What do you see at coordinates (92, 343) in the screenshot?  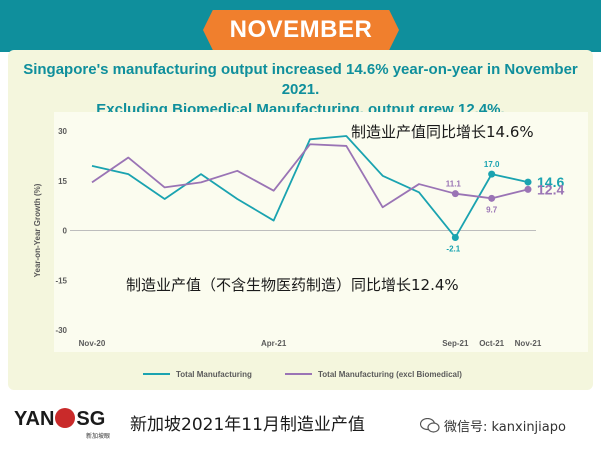 I see `x-tick-label: Nov-20` at bounding box center [92, 343].